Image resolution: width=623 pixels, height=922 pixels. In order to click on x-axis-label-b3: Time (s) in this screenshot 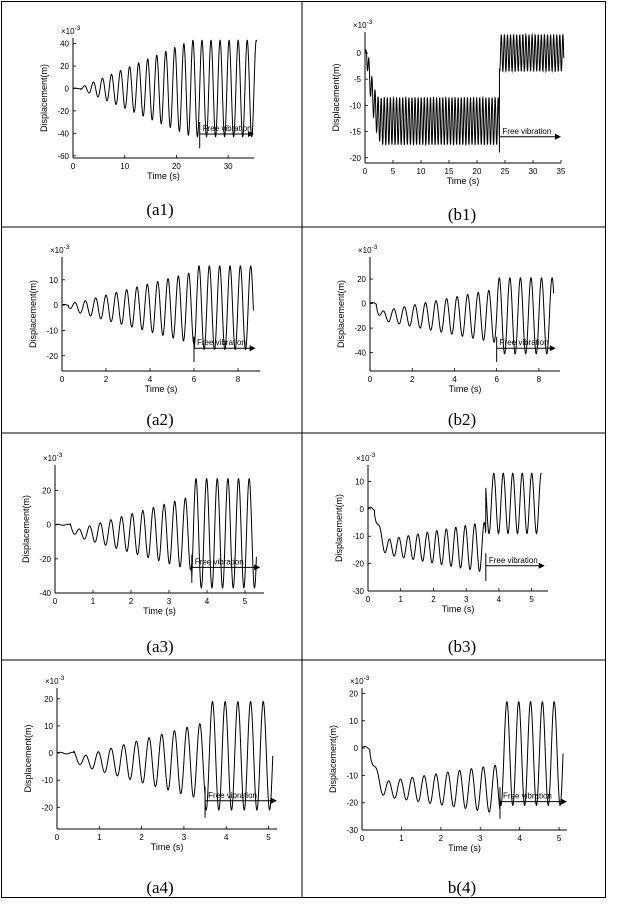, I will do `click(458, 609)`.